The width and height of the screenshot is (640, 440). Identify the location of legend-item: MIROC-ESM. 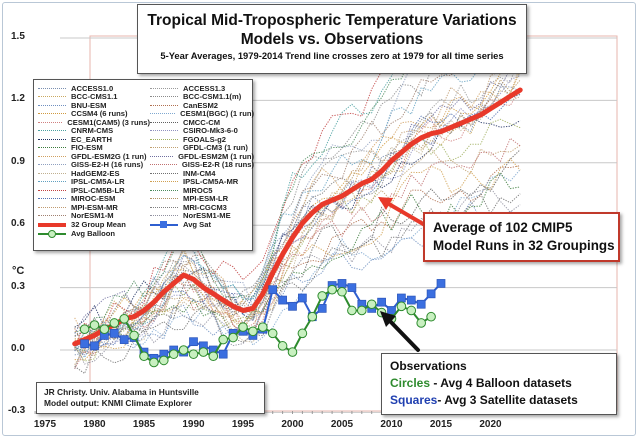
(94, 198).